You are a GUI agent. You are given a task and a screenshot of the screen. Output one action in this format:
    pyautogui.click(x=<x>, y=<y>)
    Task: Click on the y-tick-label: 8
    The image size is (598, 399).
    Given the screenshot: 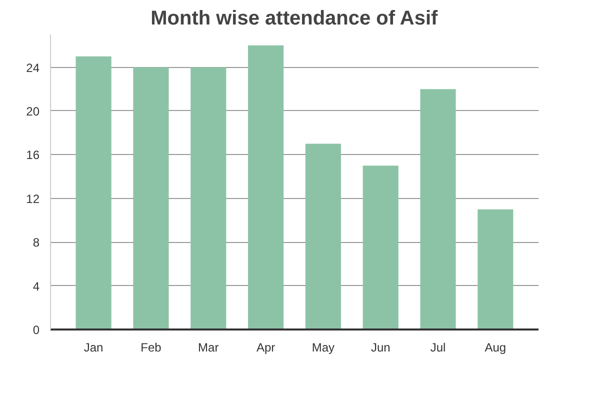 What is the action you would take?
    pyautogui.click(x=36, y=243)
    